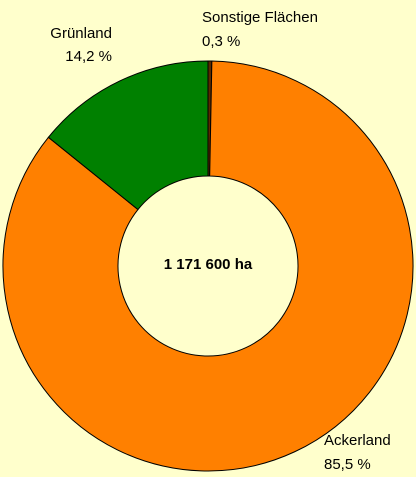  Describe the element at coordinates (260, 17) in the screenshot. I see `slice-label: Sonstige Flächen` at that location.